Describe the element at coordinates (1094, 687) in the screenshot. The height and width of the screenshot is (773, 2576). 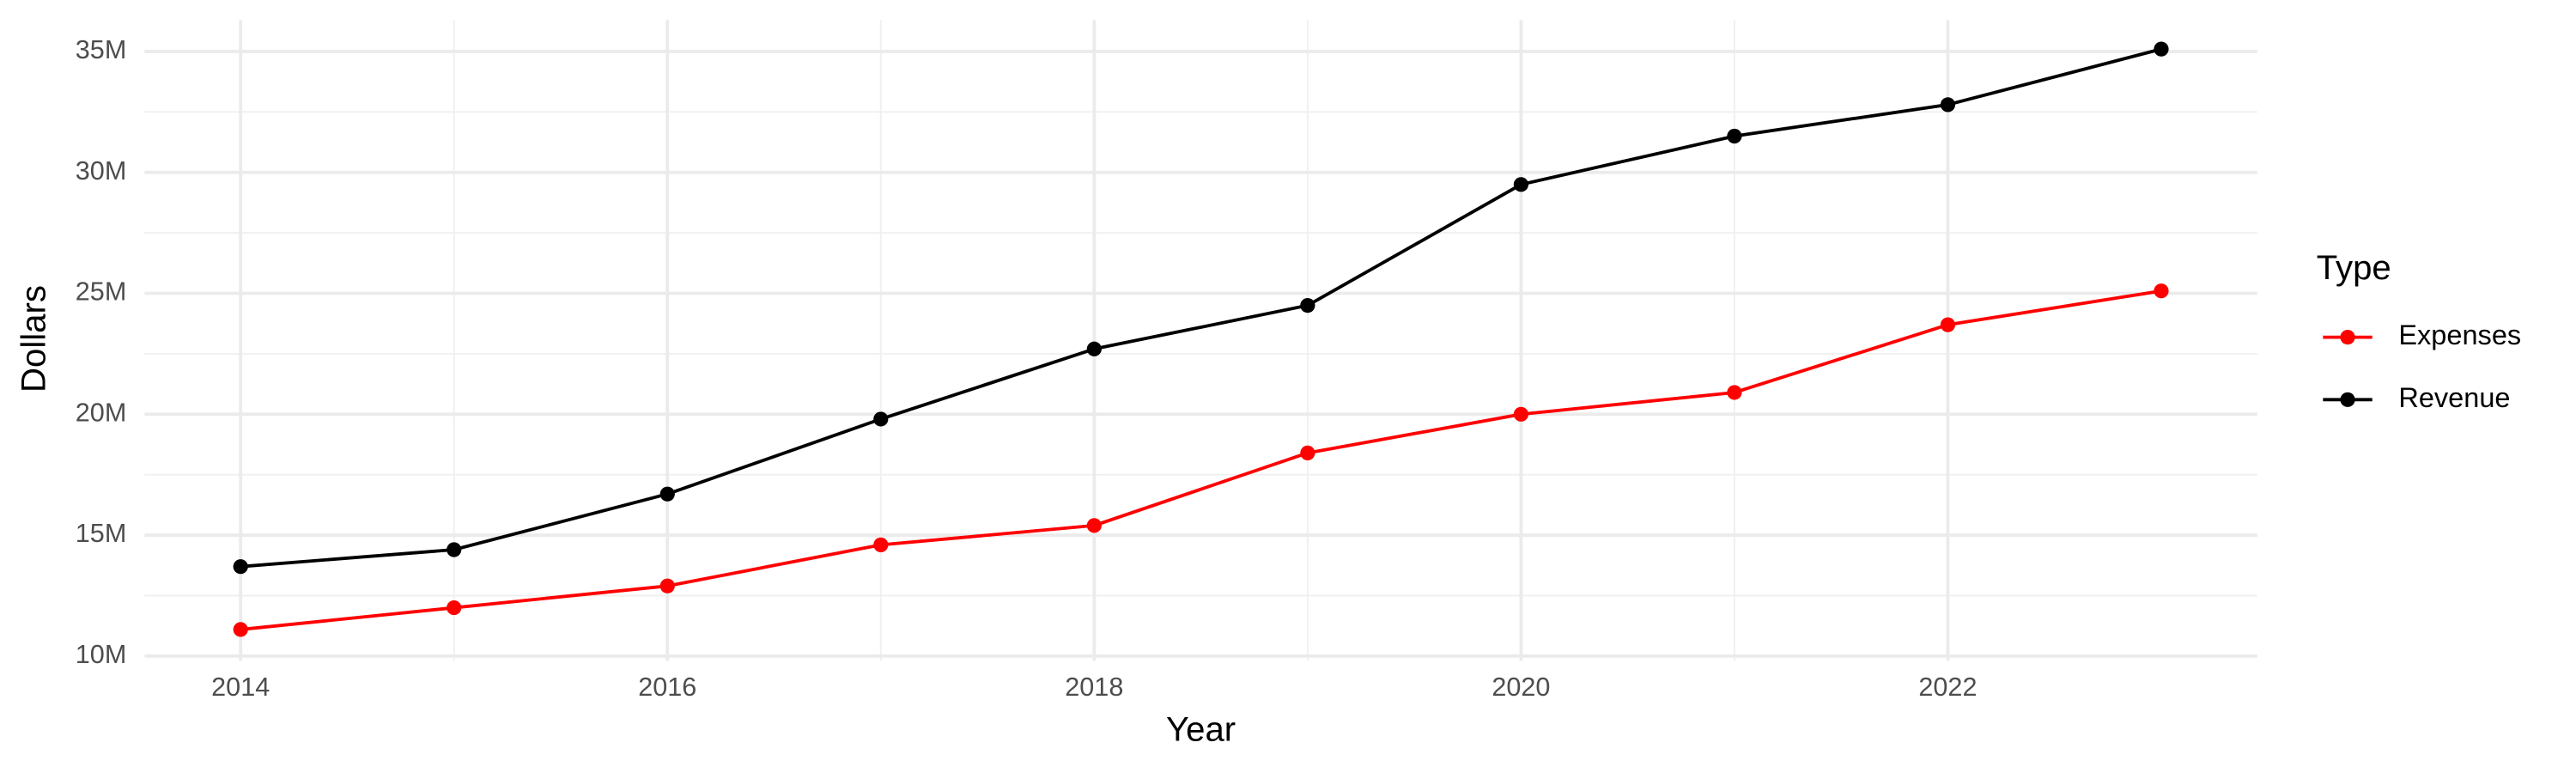
I see `x-tick-label: 2018` at that location.